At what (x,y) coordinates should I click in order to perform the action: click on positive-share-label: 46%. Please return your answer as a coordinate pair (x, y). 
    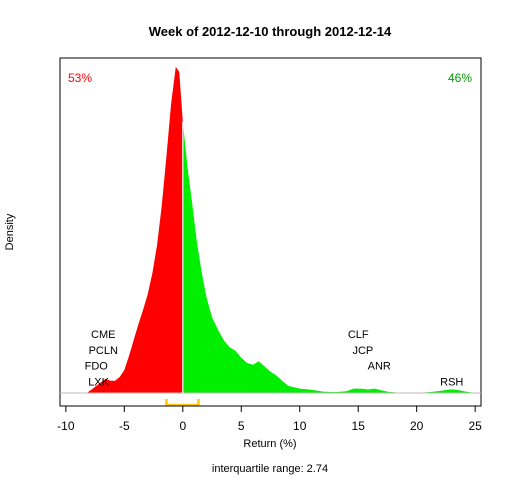
    Looking at the image, I should click on (460, 78).